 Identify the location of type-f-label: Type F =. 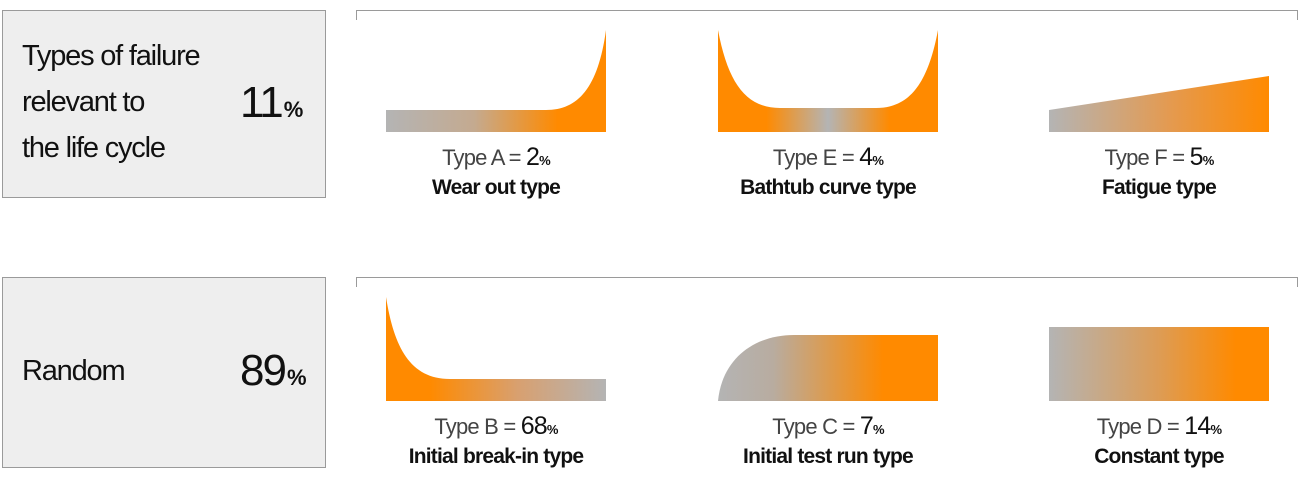
(1145, 157).